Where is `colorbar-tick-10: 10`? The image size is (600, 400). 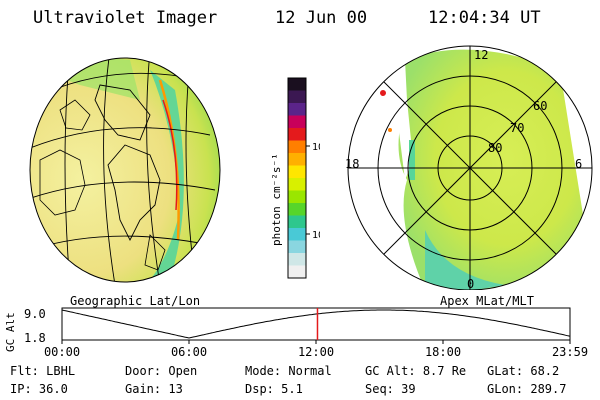
colorbar-tick-10: 10 is located at coordinates (316, 235).